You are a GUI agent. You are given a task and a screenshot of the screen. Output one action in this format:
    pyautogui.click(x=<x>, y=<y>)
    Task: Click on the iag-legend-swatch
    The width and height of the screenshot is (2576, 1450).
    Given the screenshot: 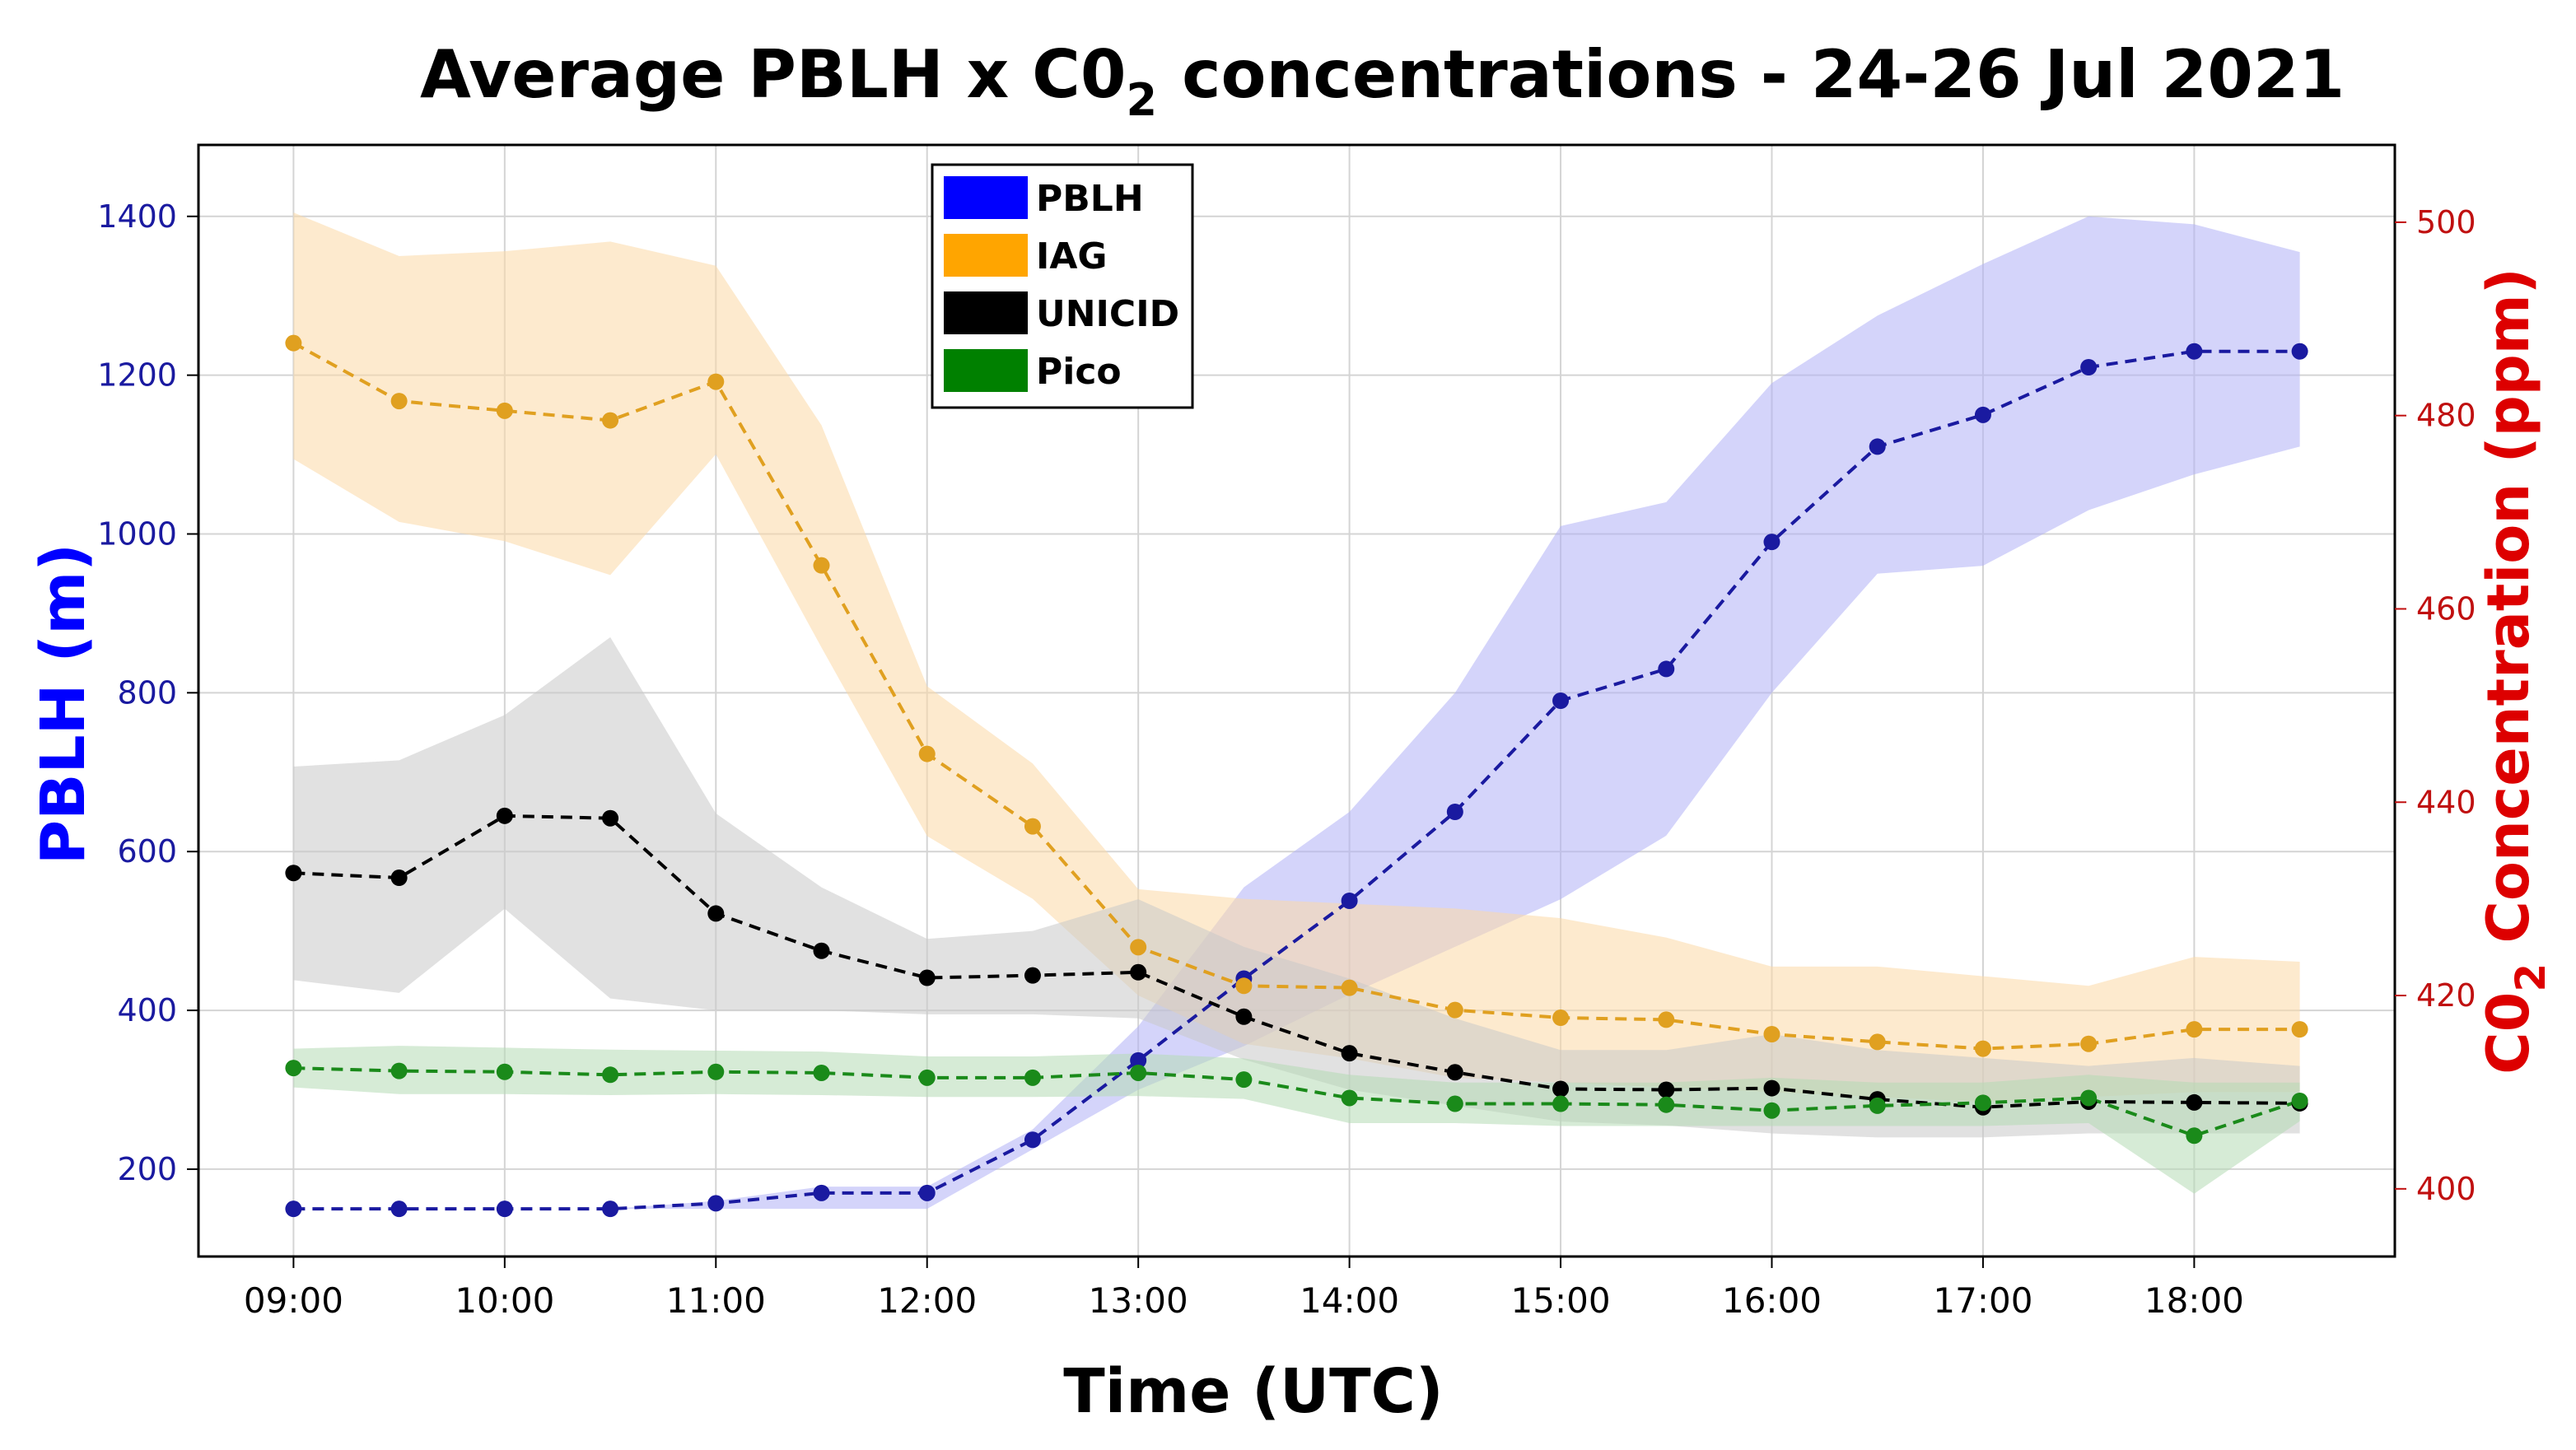 What is the action you would take?
    pyautogui.click(x=986, y=255)
    